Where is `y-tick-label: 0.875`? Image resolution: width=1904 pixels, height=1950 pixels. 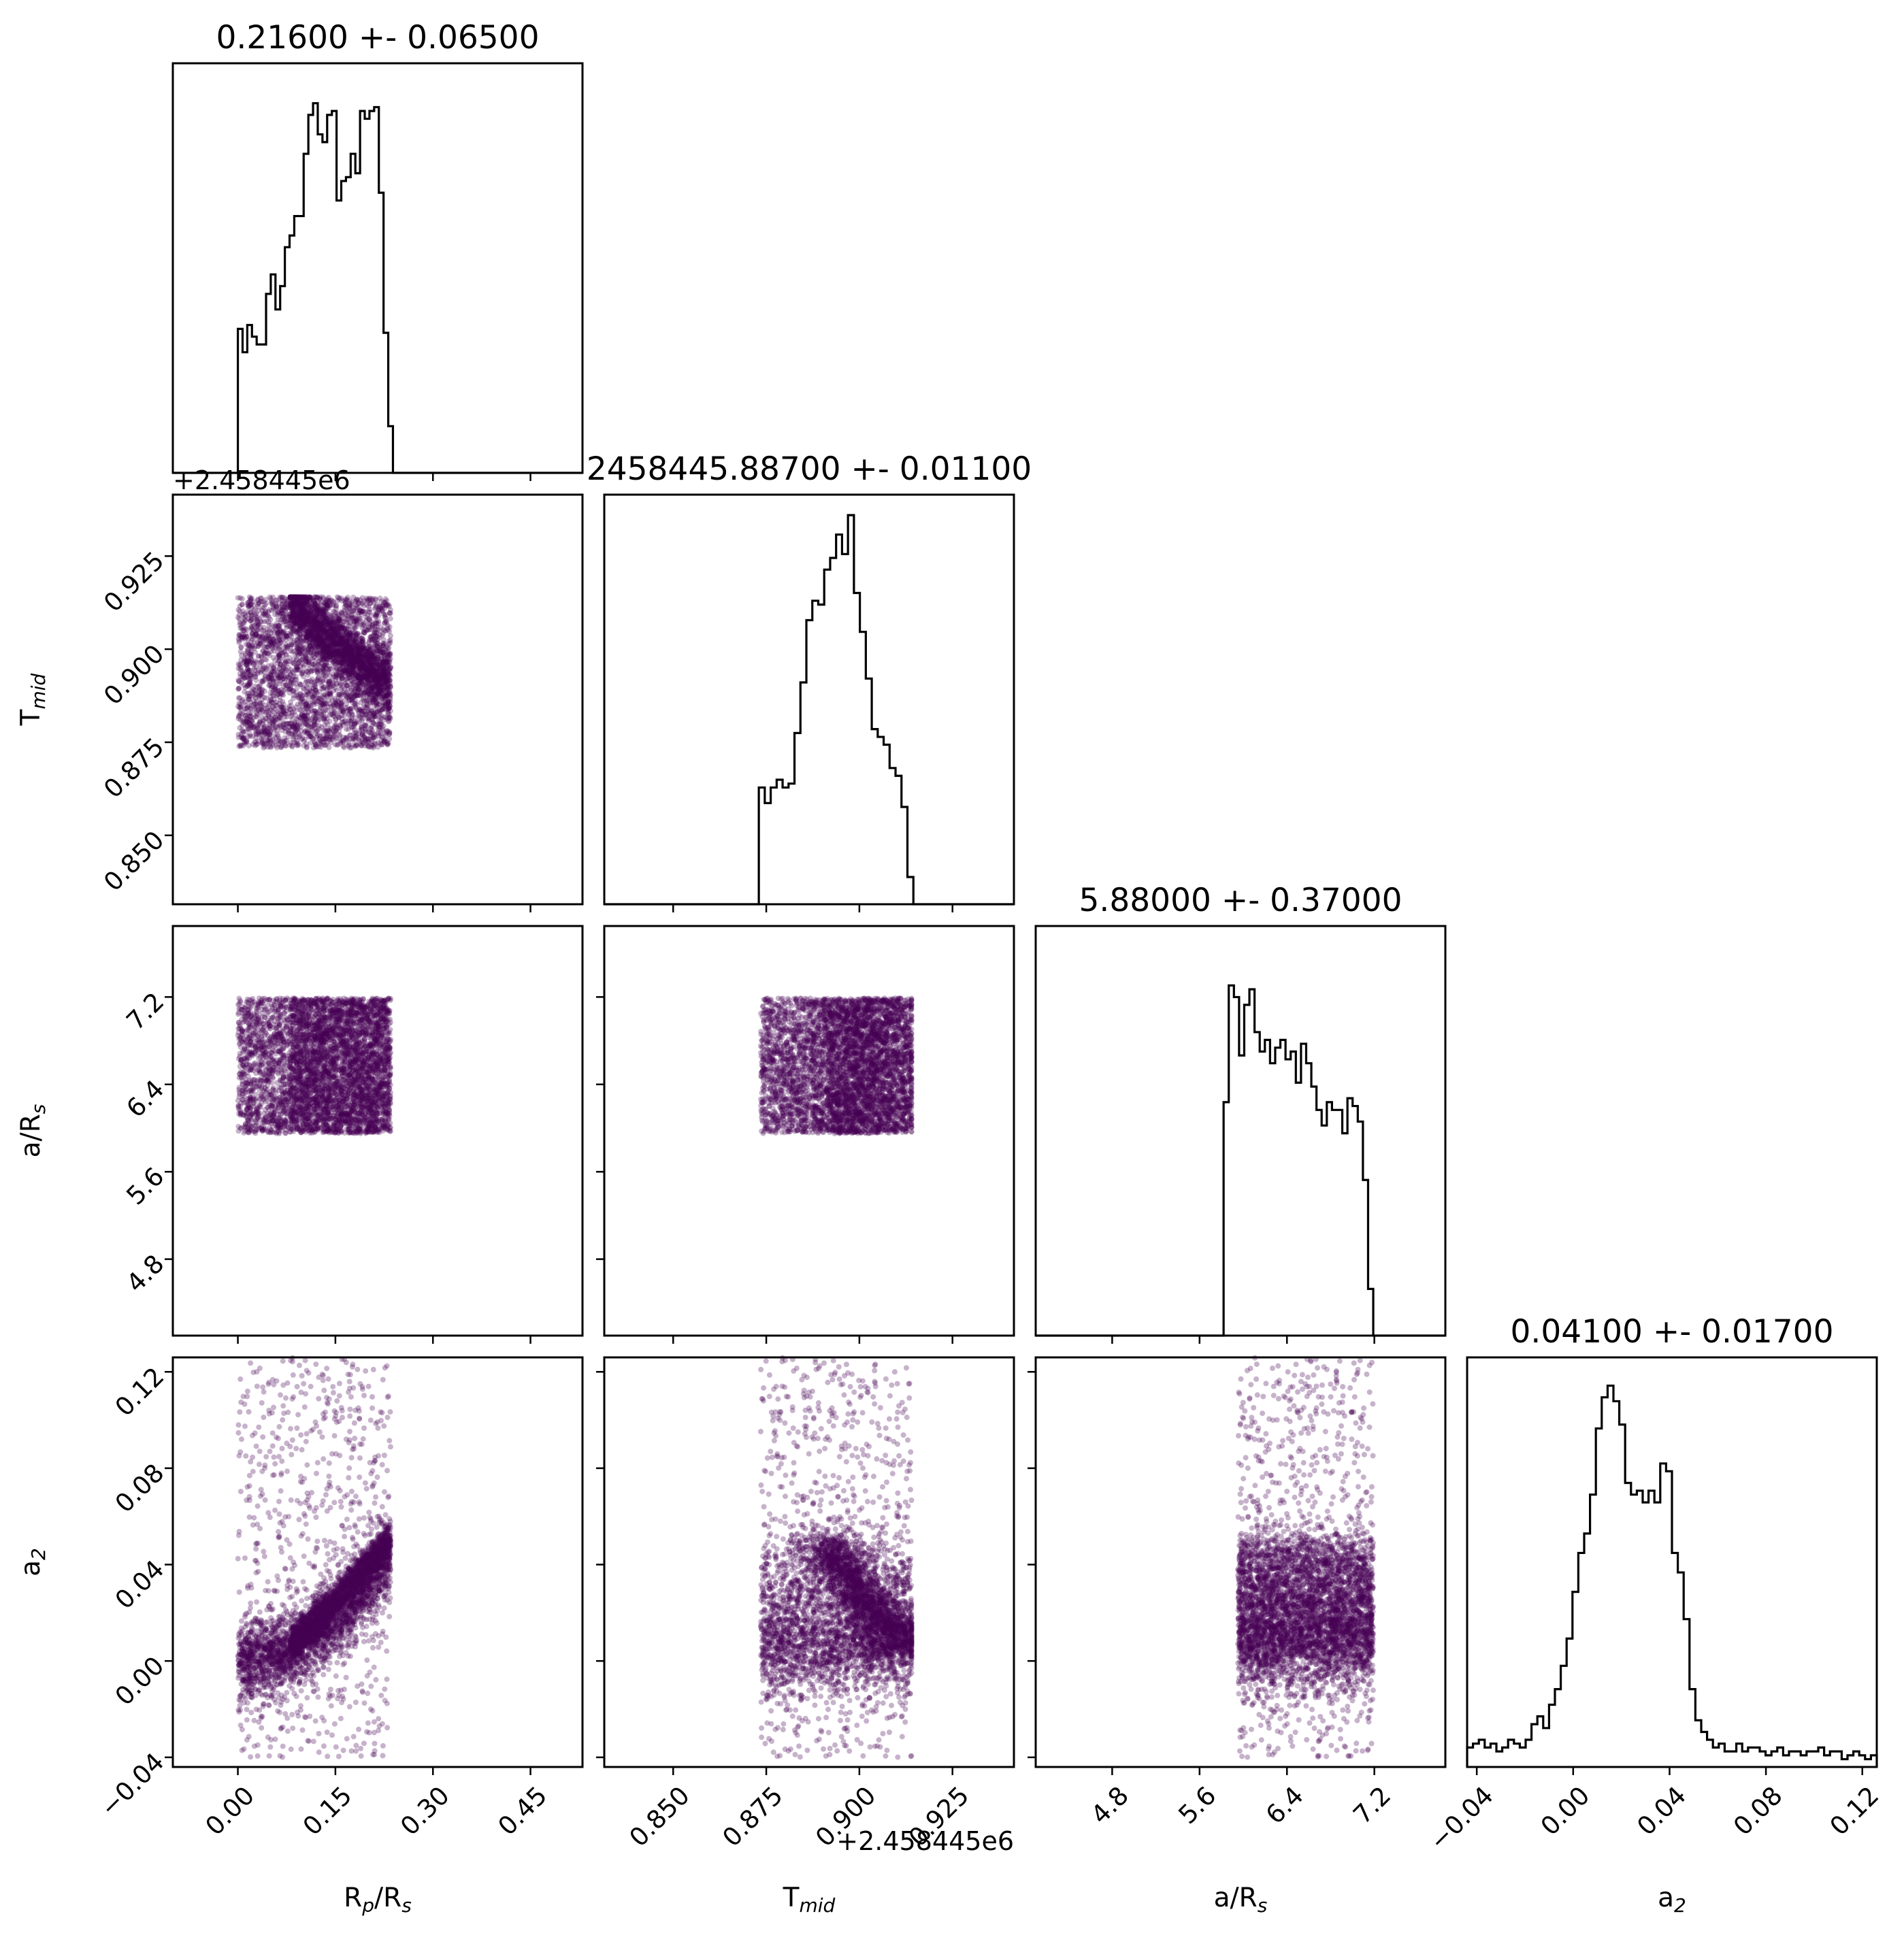 y-tick-label: 0.875 is located at coordinates (134, 768).